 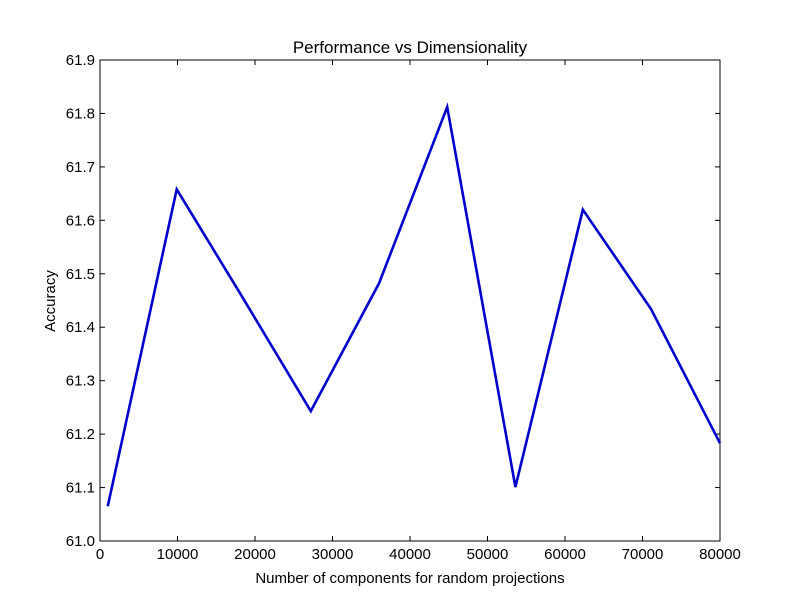 I want to click on x-tick-label: 80000, so click(x=720, y=554).